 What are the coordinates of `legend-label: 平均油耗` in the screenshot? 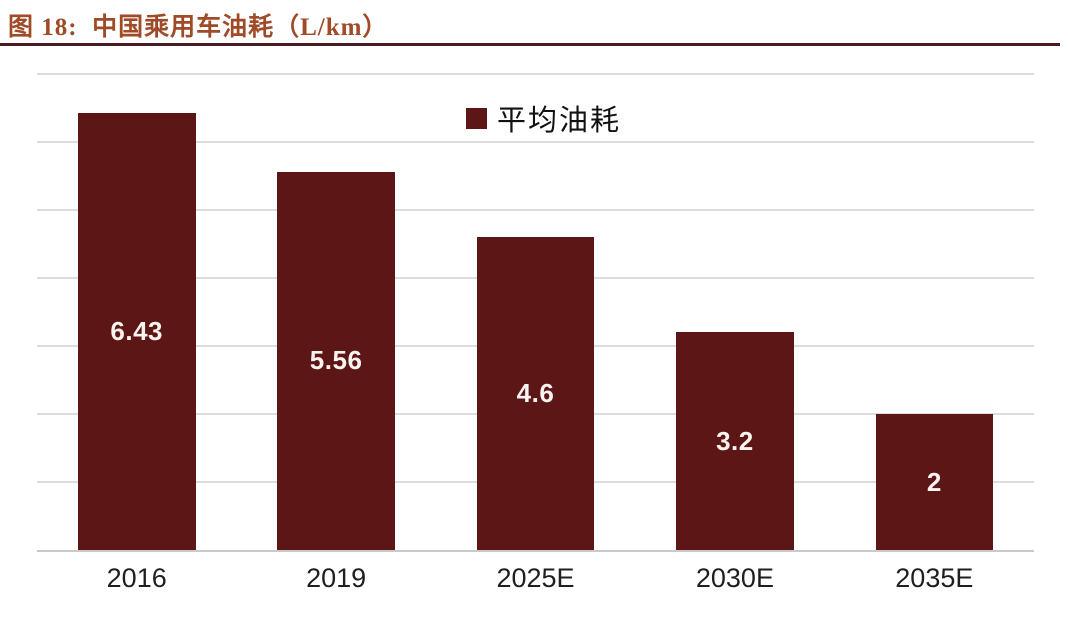 It's located at (559, 121).